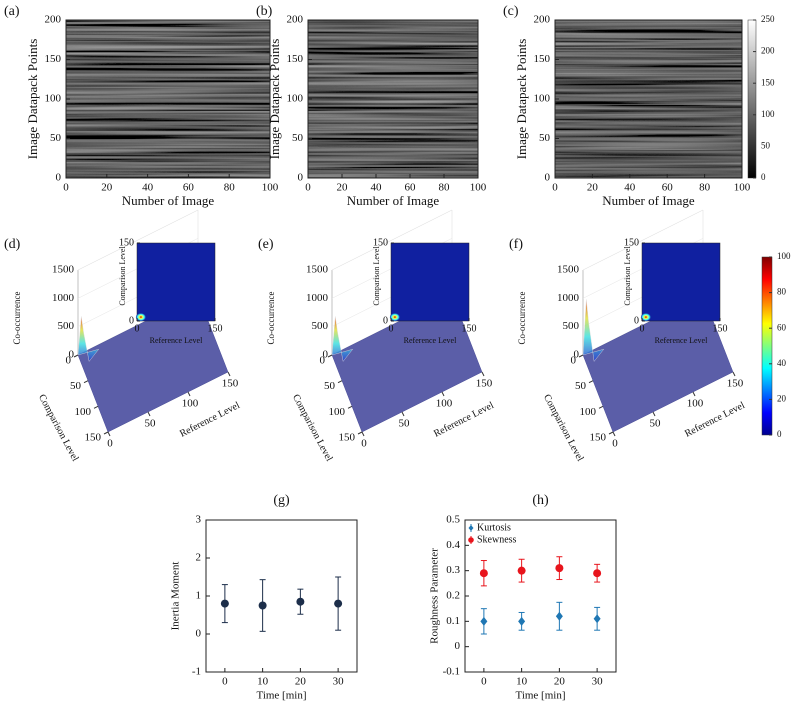  Describe the element at coordinates (768, 51) in the screenshot. I see `colorbar-tick-label: 200` at that location.